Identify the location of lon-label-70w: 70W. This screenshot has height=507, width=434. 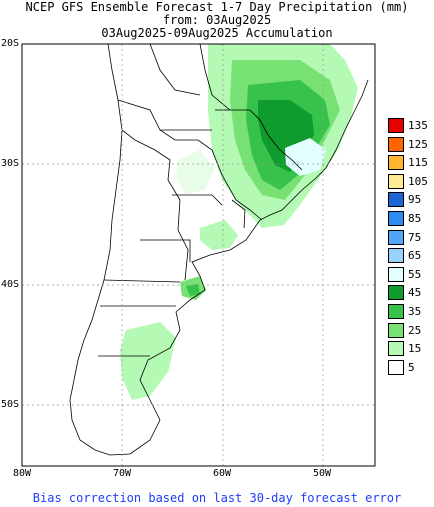
(122, 473).